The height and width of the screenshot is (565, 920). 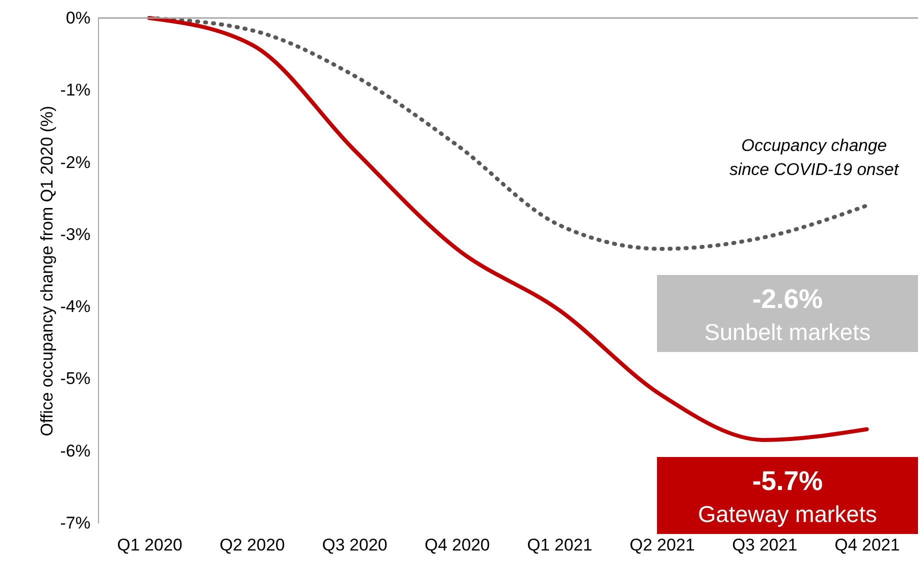 What do you see at coordinates (75, 450) in the screenshot?
I see `y-tick-label: -6%` at bounding box center [75, 450].